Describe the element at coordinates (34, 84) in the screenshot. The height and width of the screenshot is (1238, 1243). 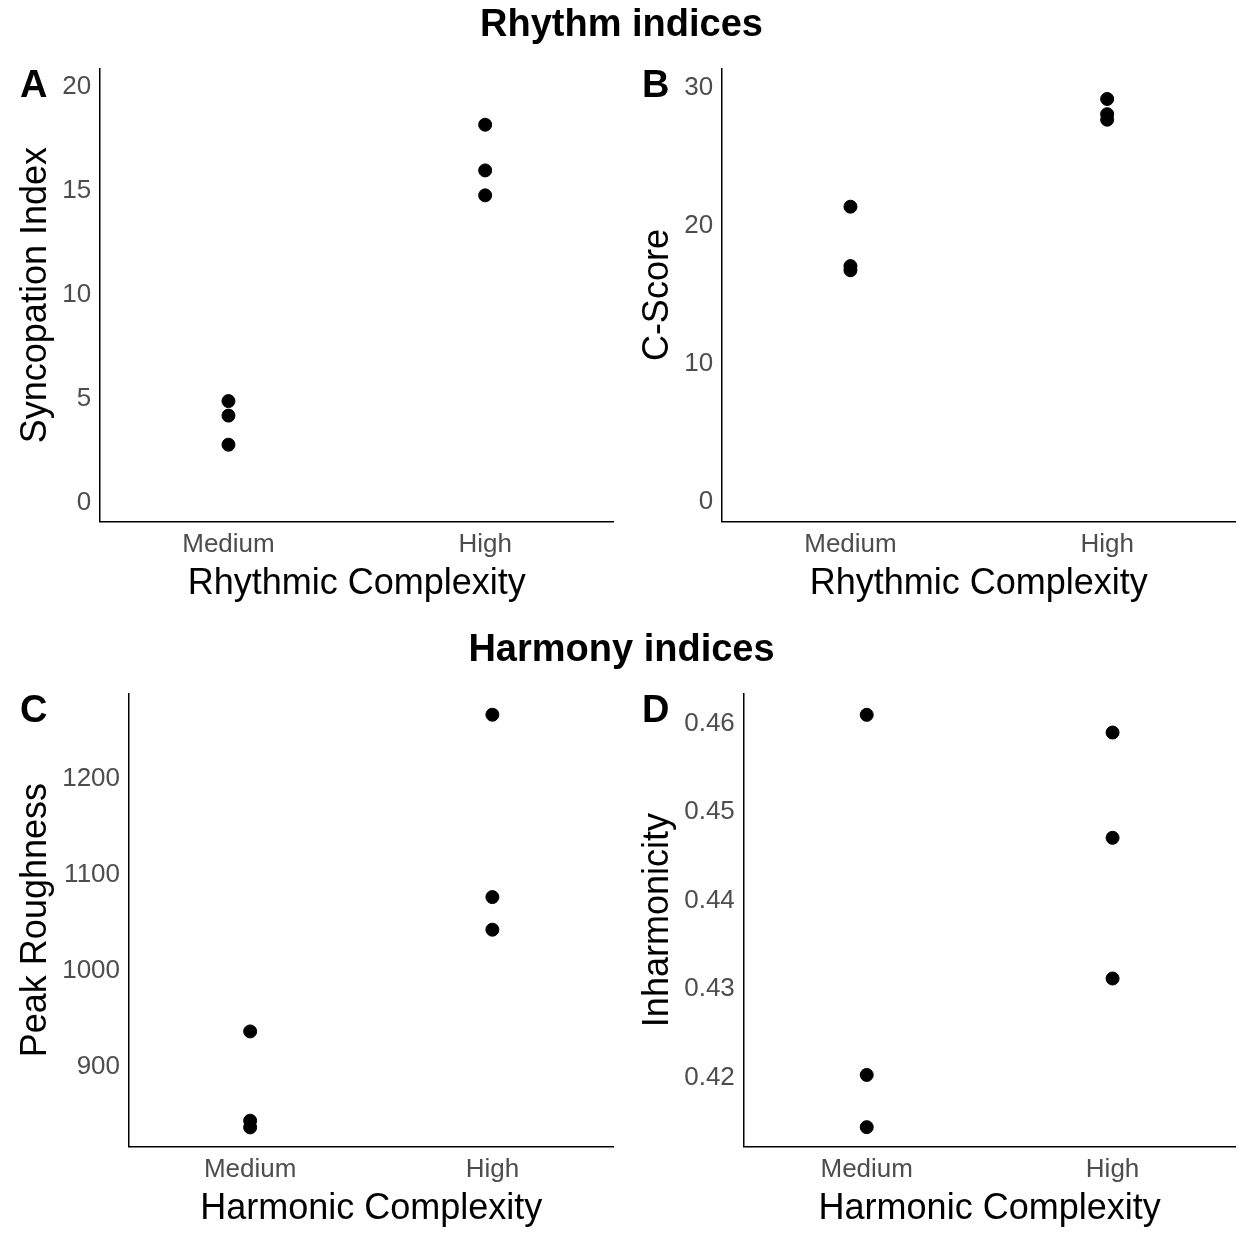
I see `chart-title: A` at that location.